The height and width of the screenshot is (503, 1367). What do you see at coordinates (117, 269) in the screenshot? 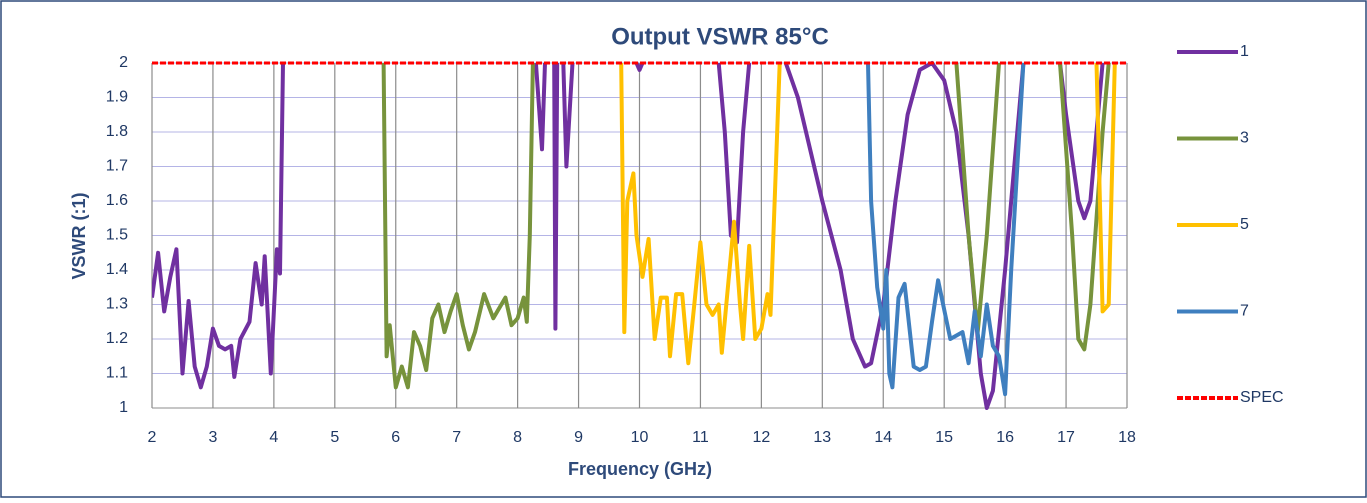
I see `y-tick-label: 1.4` at bounding box center [117, 269].